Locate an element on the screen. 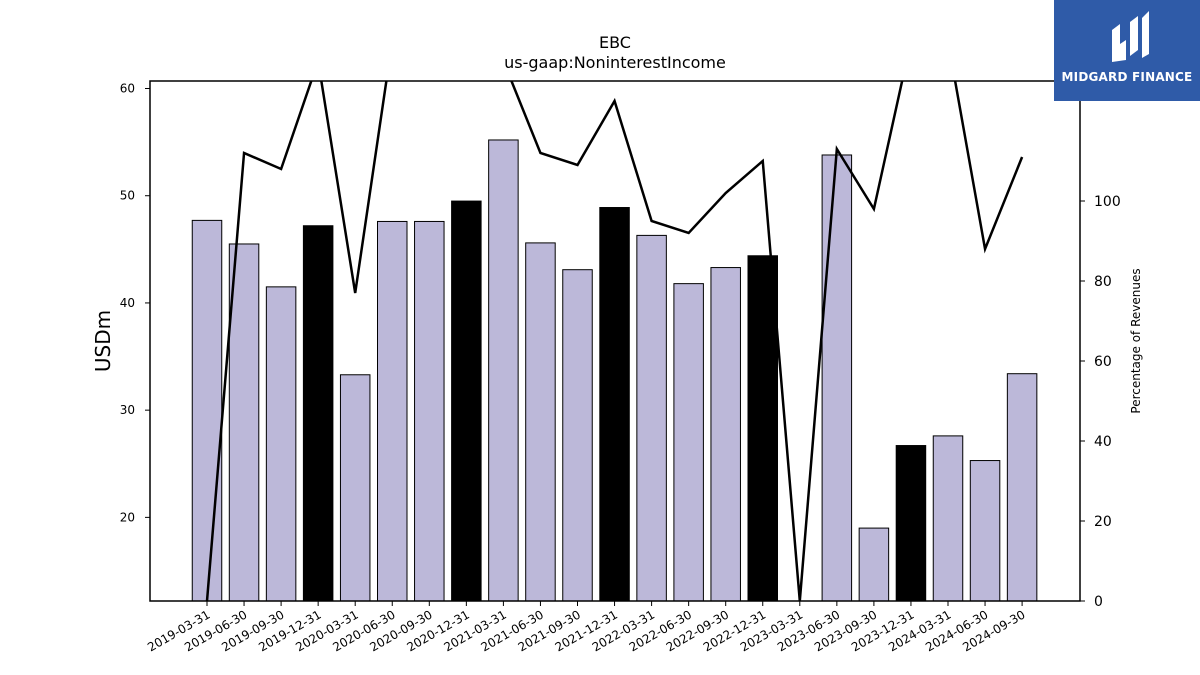 This screenshot has width=1200, height=675. logo-text: MIDGARD FINANCE is located at coordinates (1127, 77).